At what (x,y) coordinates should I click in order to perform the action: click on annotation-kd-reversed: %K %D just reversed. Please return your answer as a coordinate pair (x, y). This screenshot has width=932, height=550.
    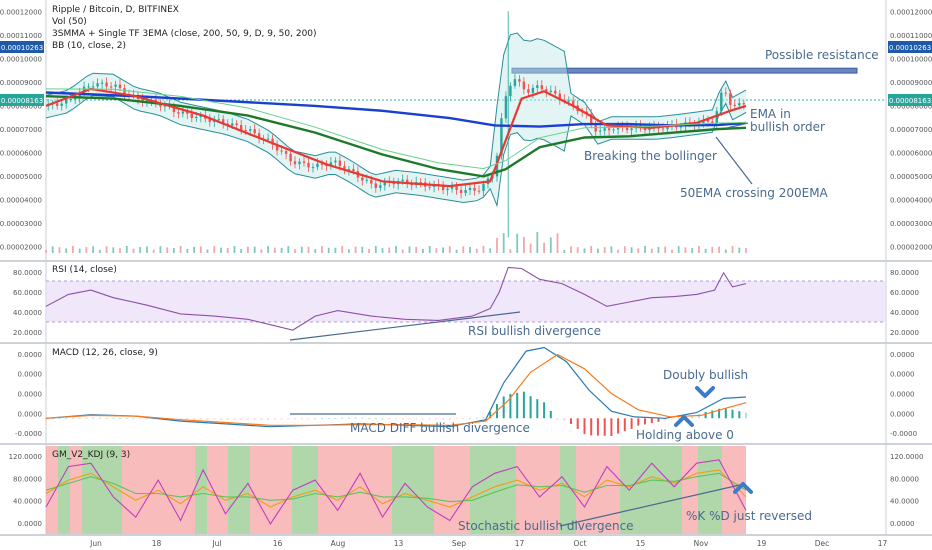
    Looking at the image, I should click on (749, 516).